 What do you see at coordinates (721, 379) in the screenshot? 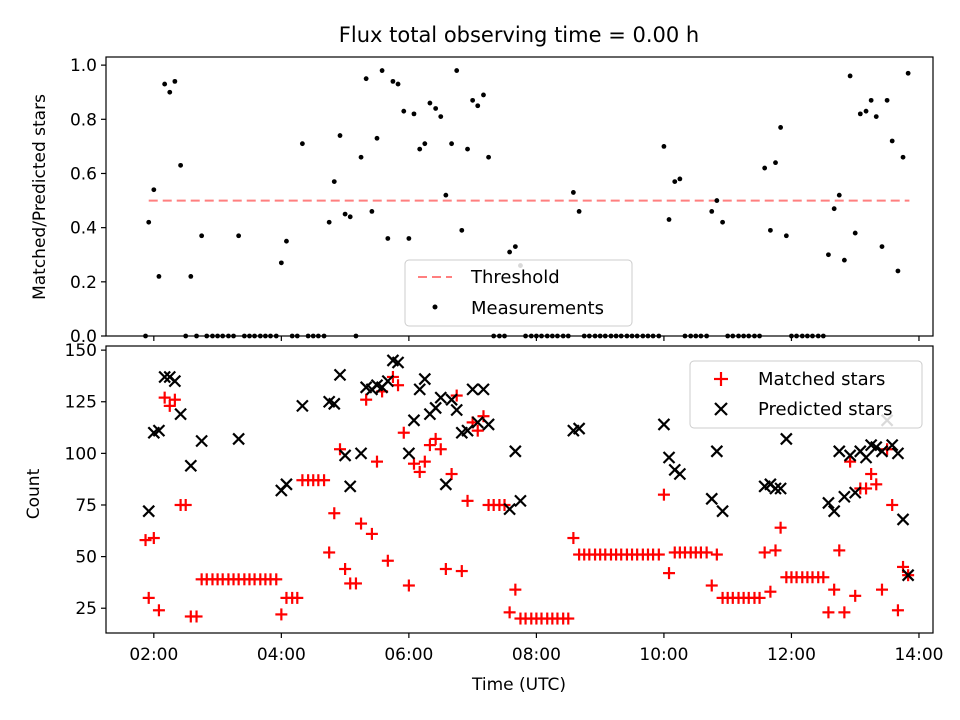
I see `legend-matched-swatch` at bounding box center [721, 379].